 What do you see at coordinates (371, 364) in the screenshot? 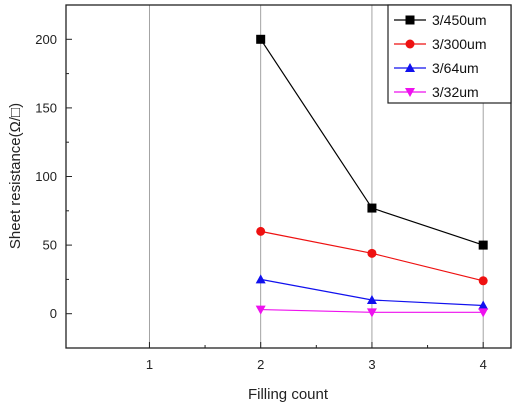
I see `x-tick-label: 3` at bounding box center [371, 364].